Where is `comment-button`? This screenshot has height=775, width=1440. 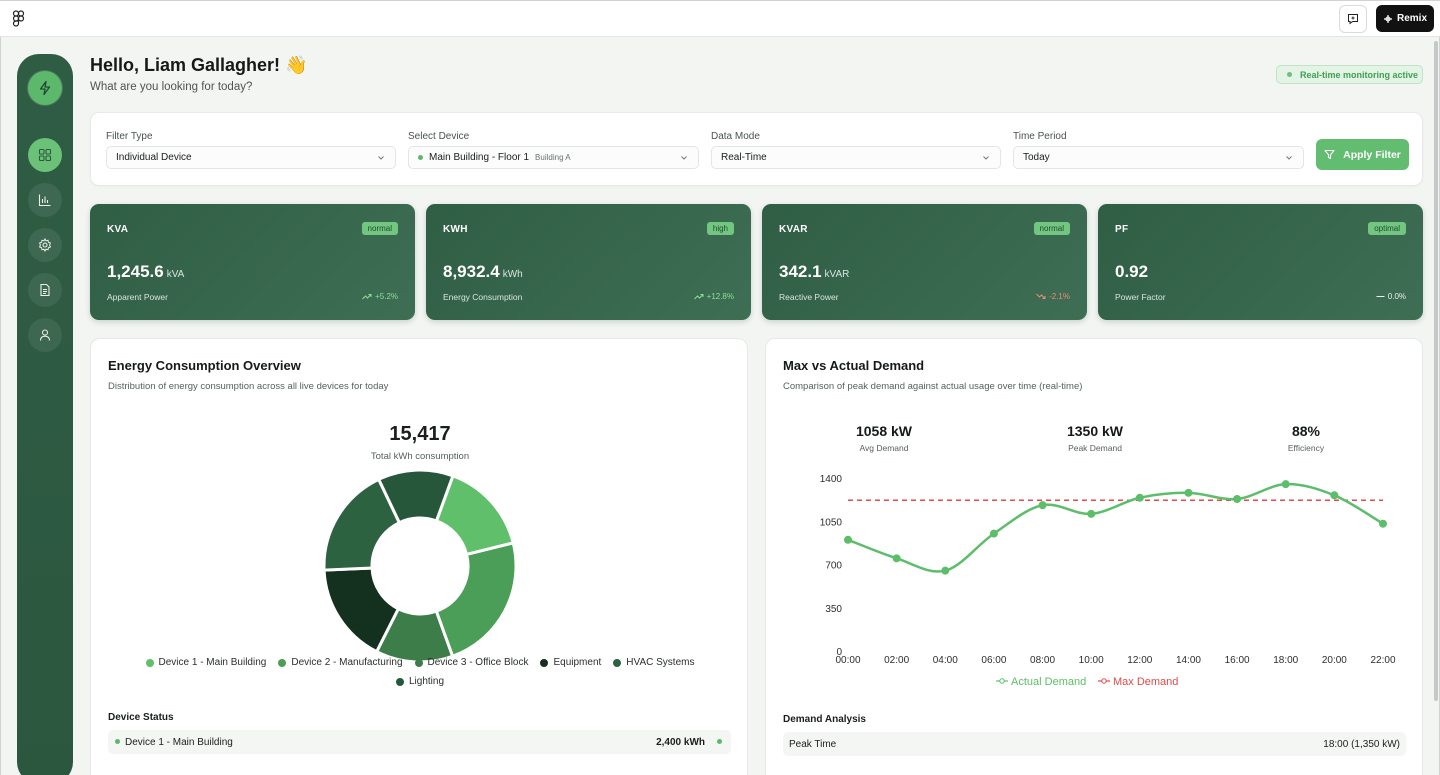
comment-button is located at coordinates (1353, 19).